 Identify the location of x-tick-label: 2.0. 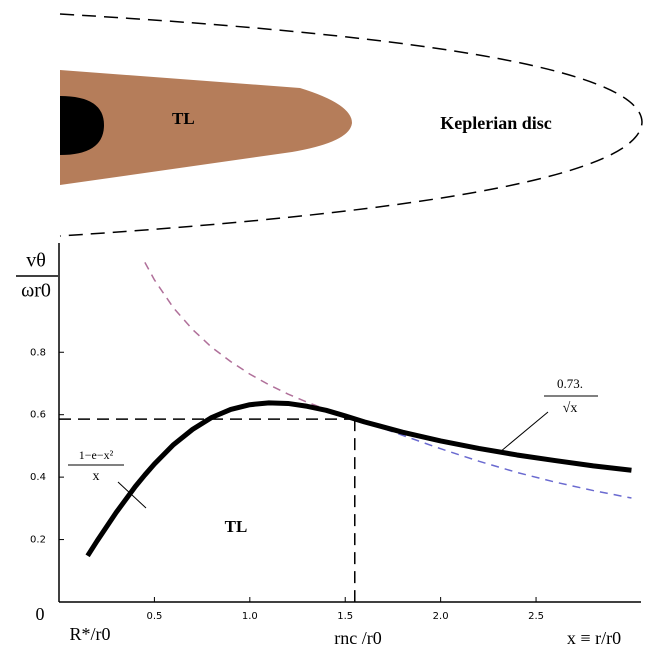
(441, 616).